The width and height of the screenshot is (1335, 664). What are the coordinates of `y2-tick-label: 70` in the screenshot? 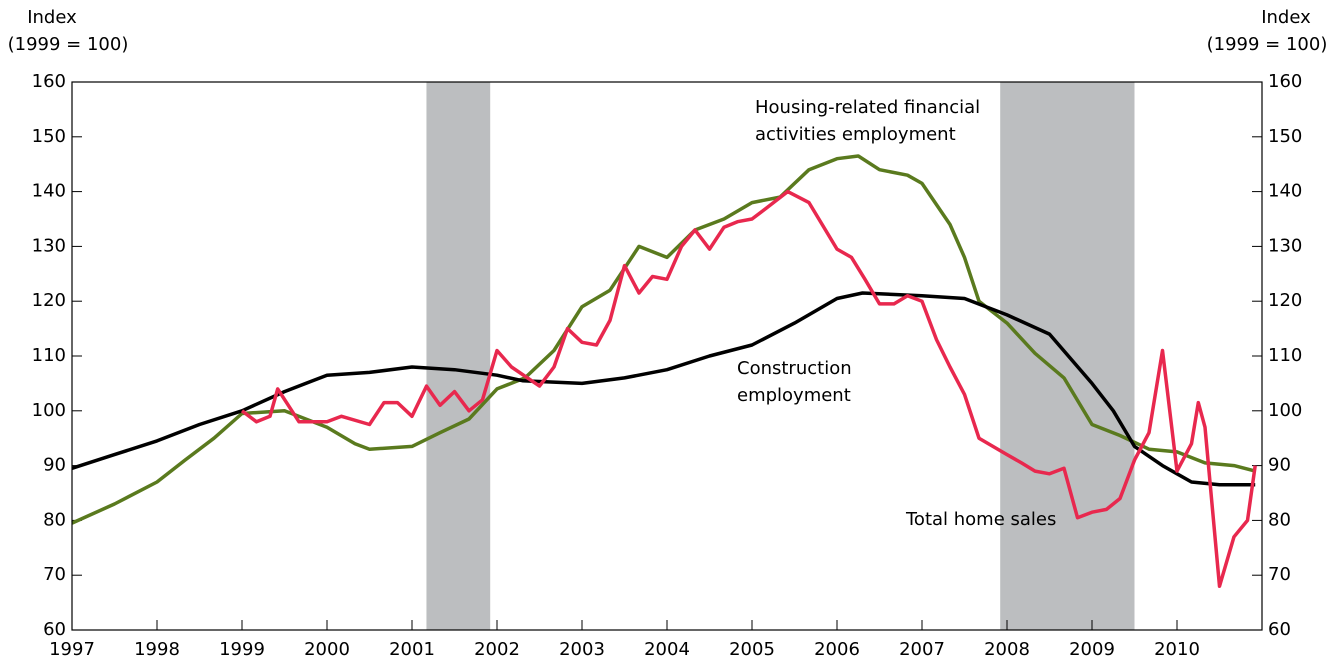 It's located at (1279, 574).